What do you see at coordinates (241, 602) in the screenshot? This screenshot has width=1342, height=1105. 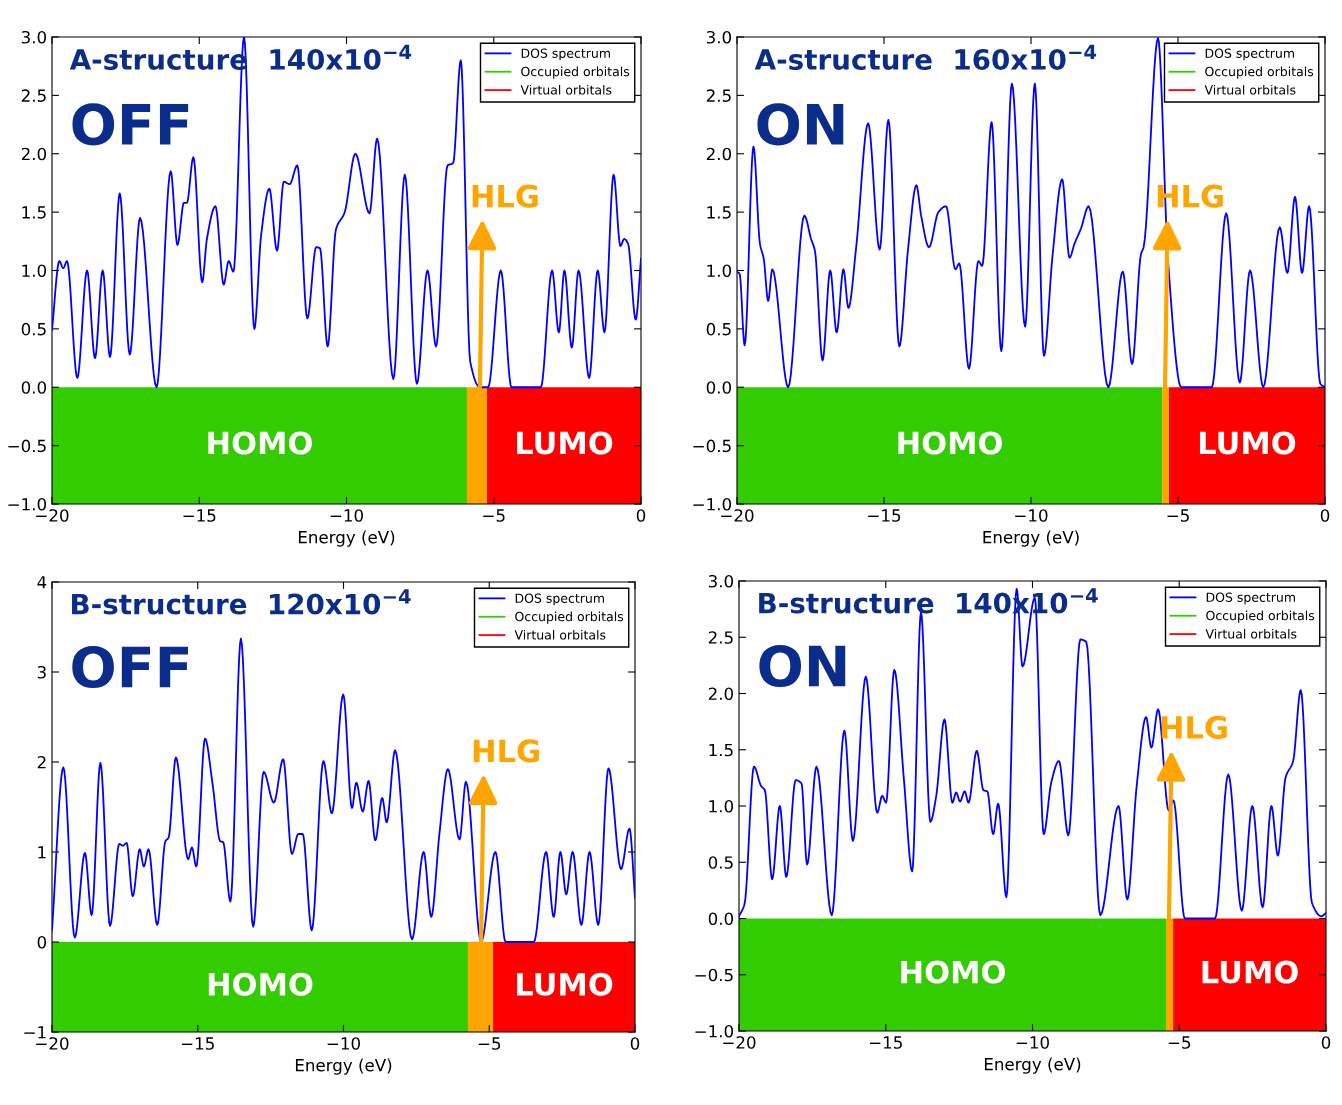 I see `chart-title: B-structure 120x10$^{−4}$` at bounding box center [241, 602].